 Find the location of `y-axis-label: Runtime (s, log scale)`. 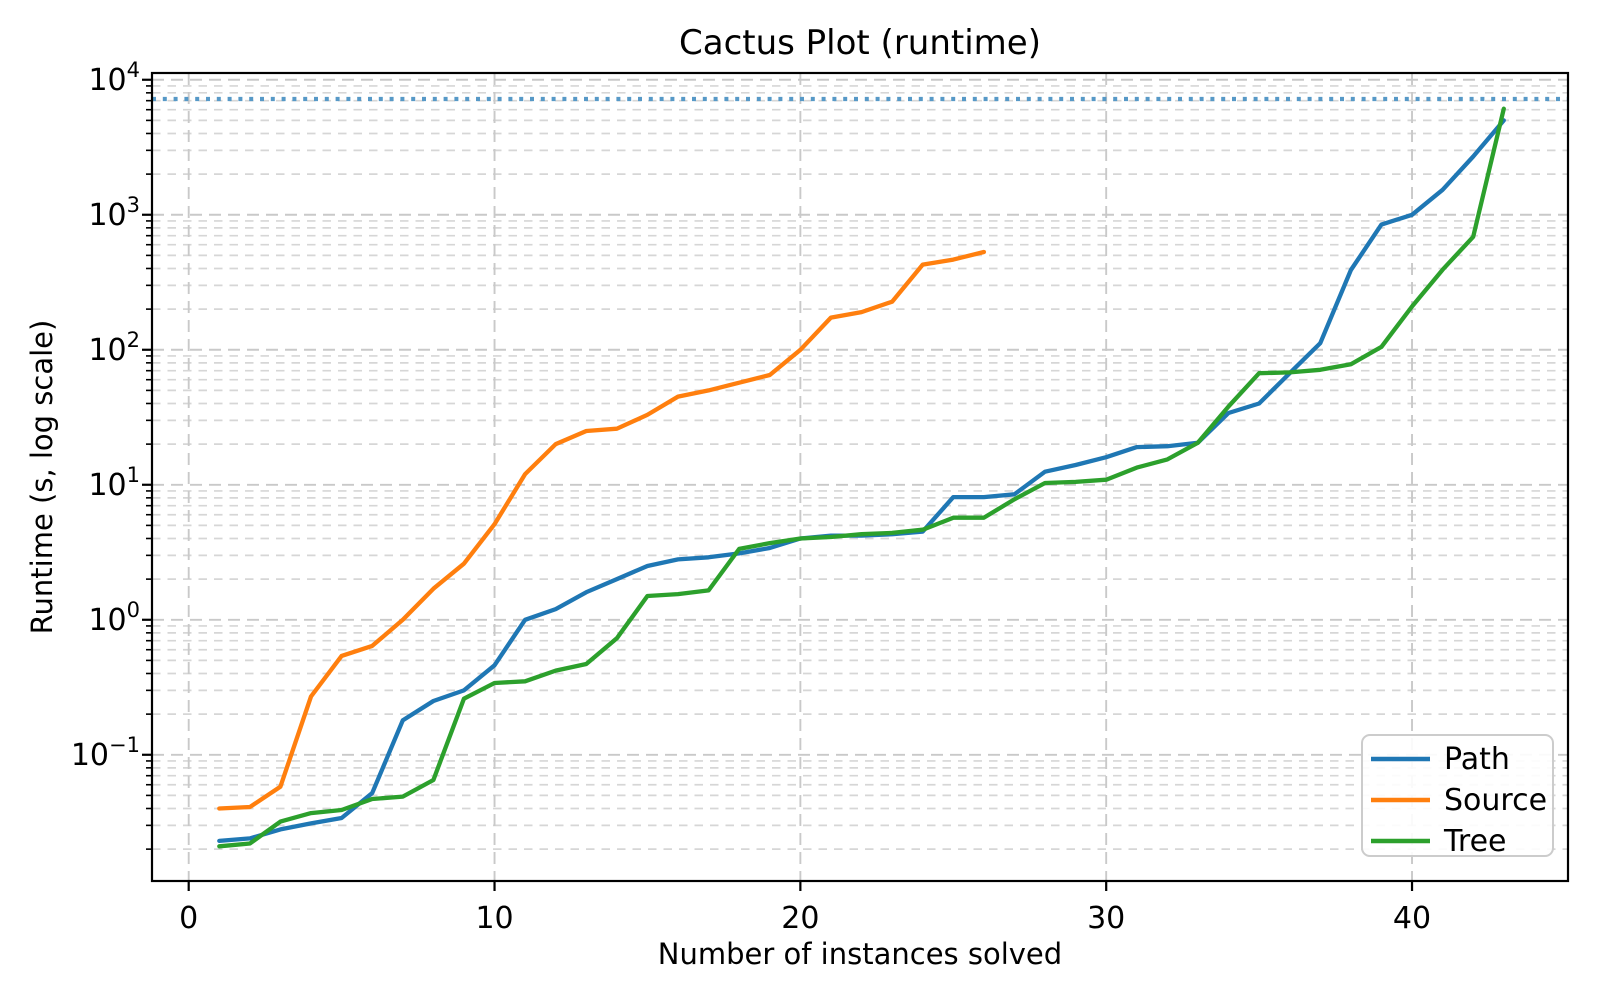

y-axis-label: Runtime (s, log scale) is located at coordinates (42, 477).